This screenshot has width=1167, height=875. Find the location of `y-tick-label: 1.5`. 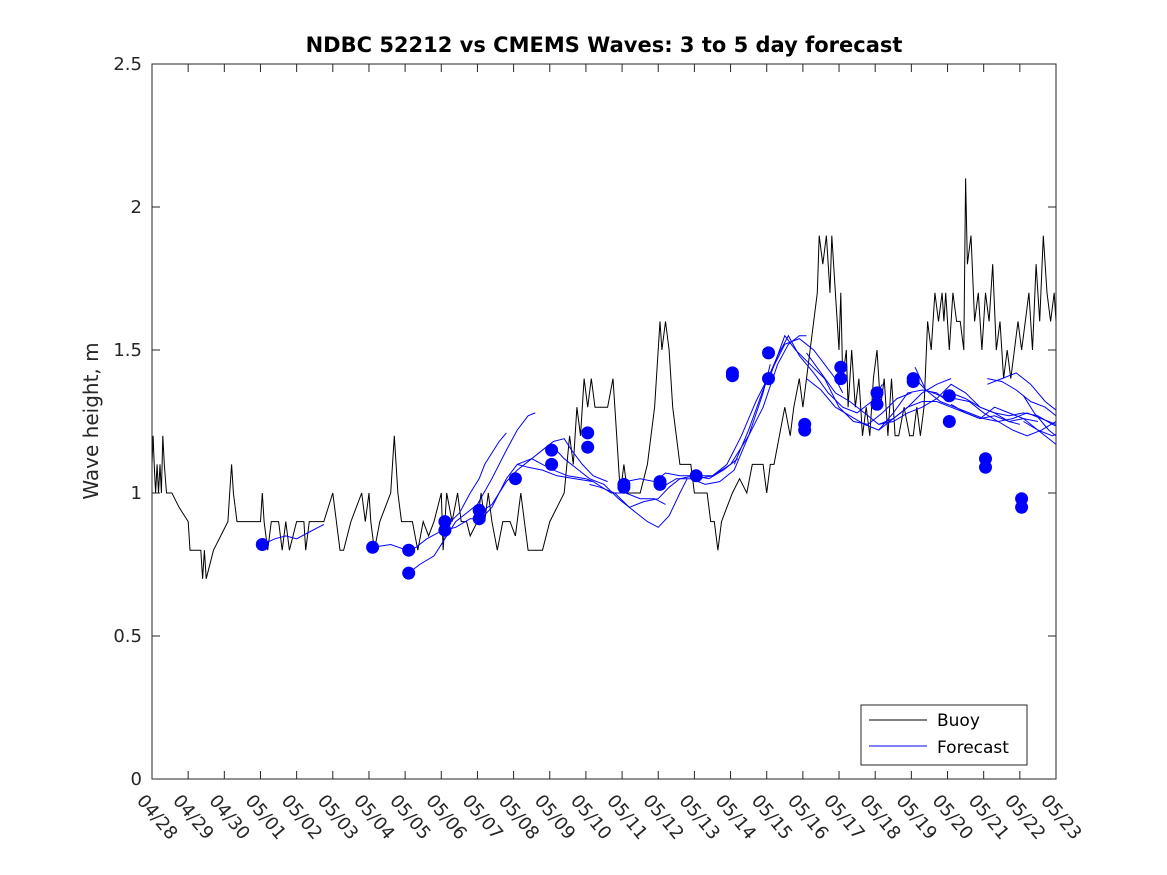

y-tick-label: 1.5 is located at coordinates (127, 350).